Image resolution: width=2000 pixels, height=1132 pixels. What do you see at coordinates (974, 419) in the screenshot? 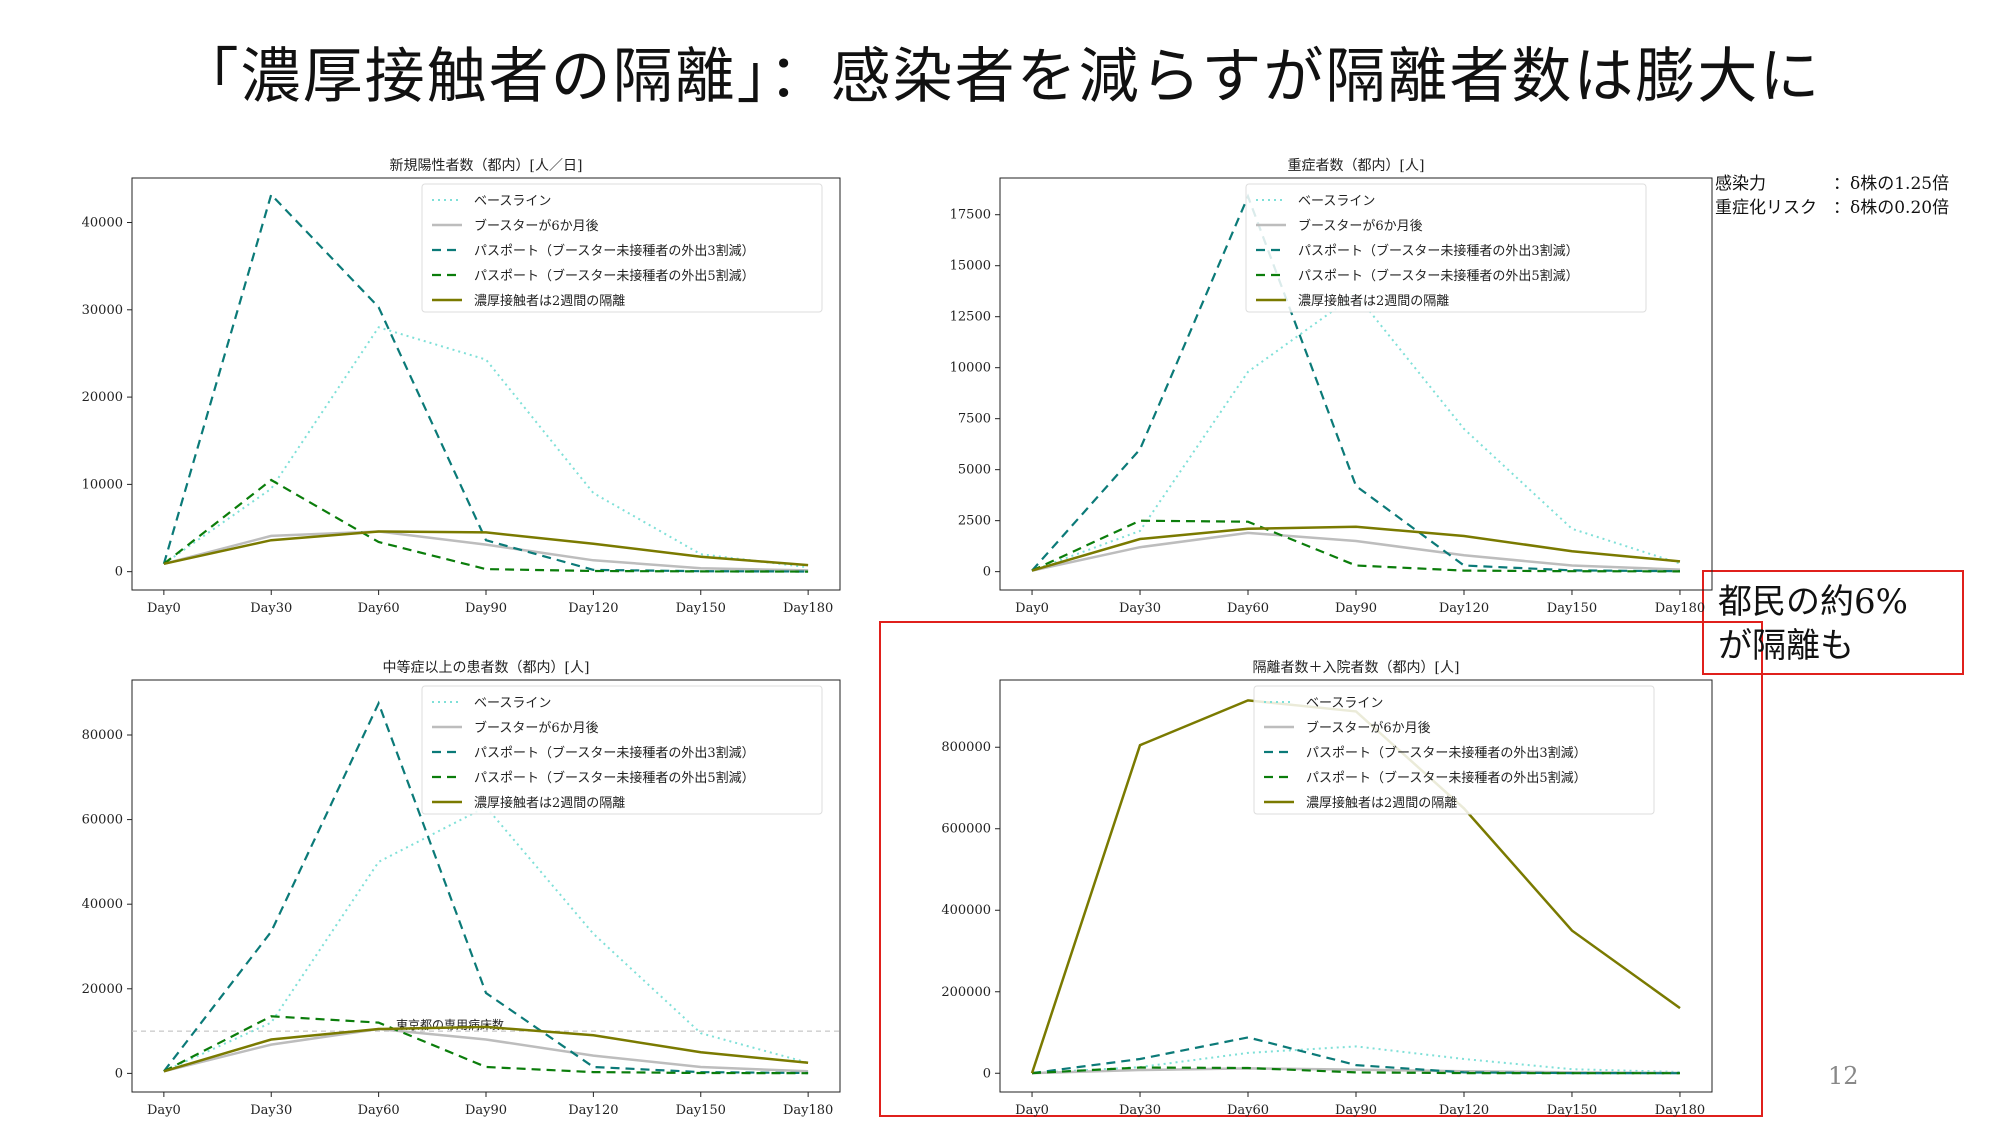
I see `y-tick-label: 7500` at bounding box center [974, 419].